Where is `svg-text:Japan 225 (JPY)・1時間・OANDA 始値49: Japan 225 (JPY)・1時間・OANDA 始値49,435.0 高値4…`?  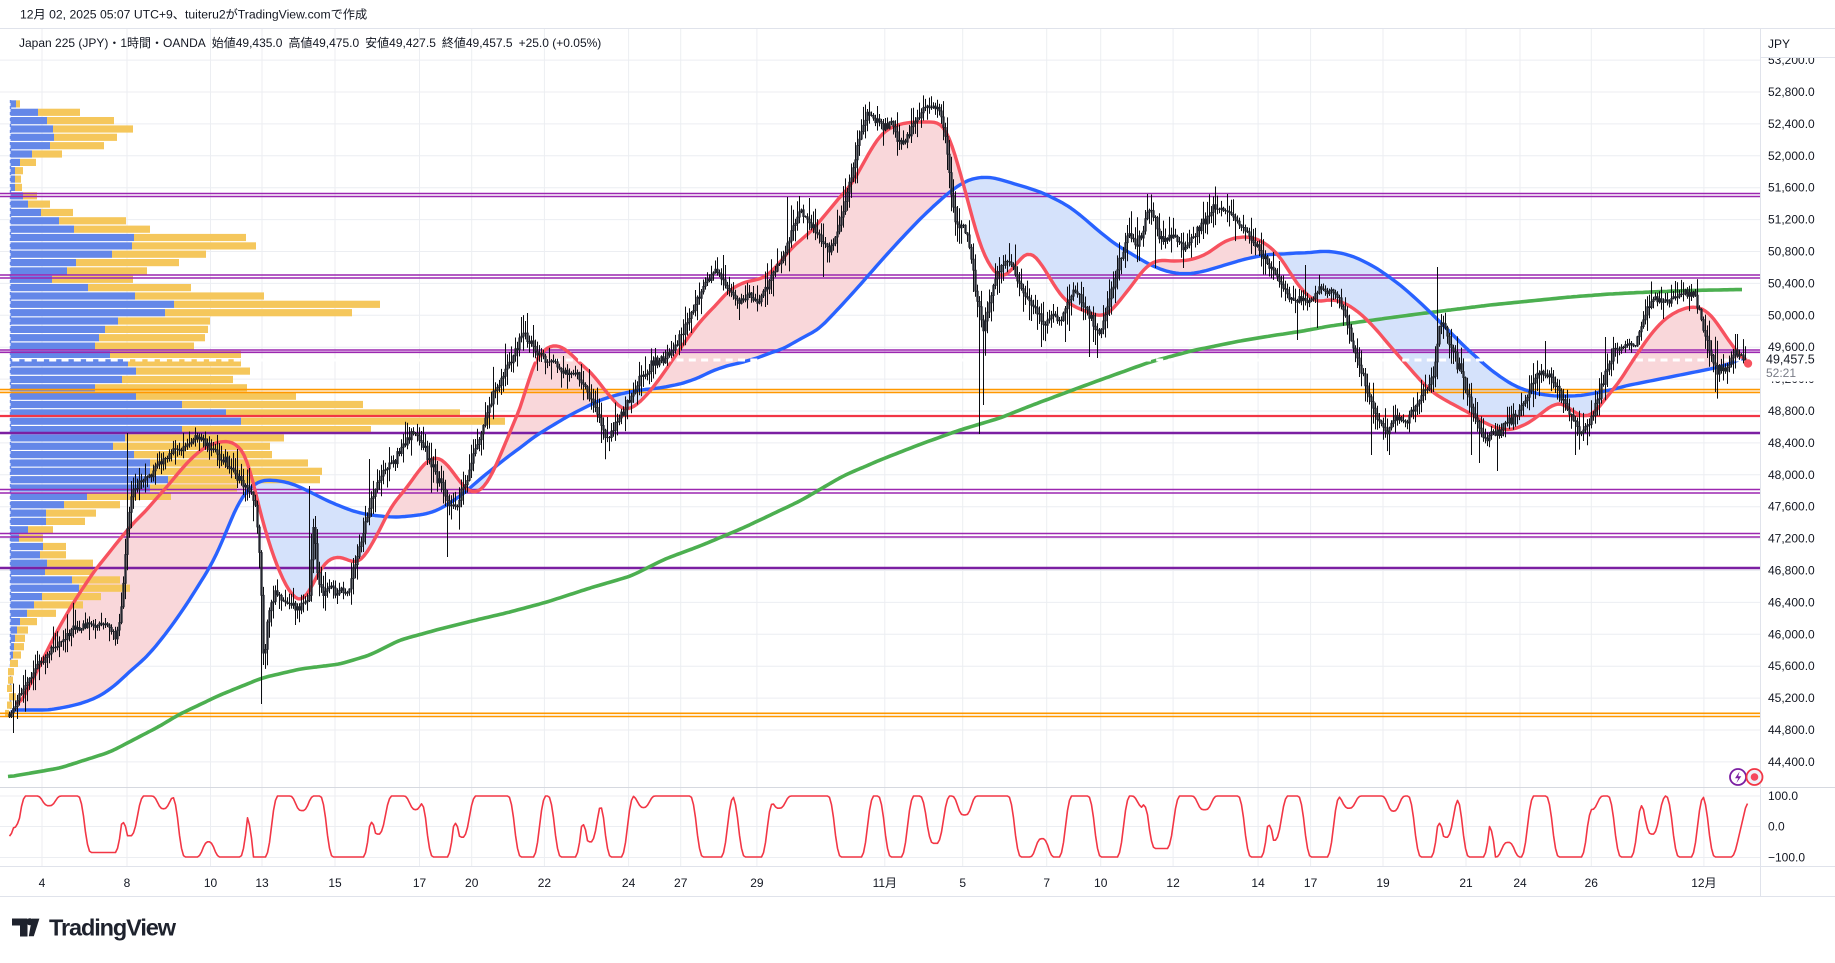 svg-text:Japan 225 (JPY)・1時間・OANDA 始値49: Japan 225 (JPY)・1時間・OANDA 始値49,435.0 高値4… is located at coordinates (310, 42).